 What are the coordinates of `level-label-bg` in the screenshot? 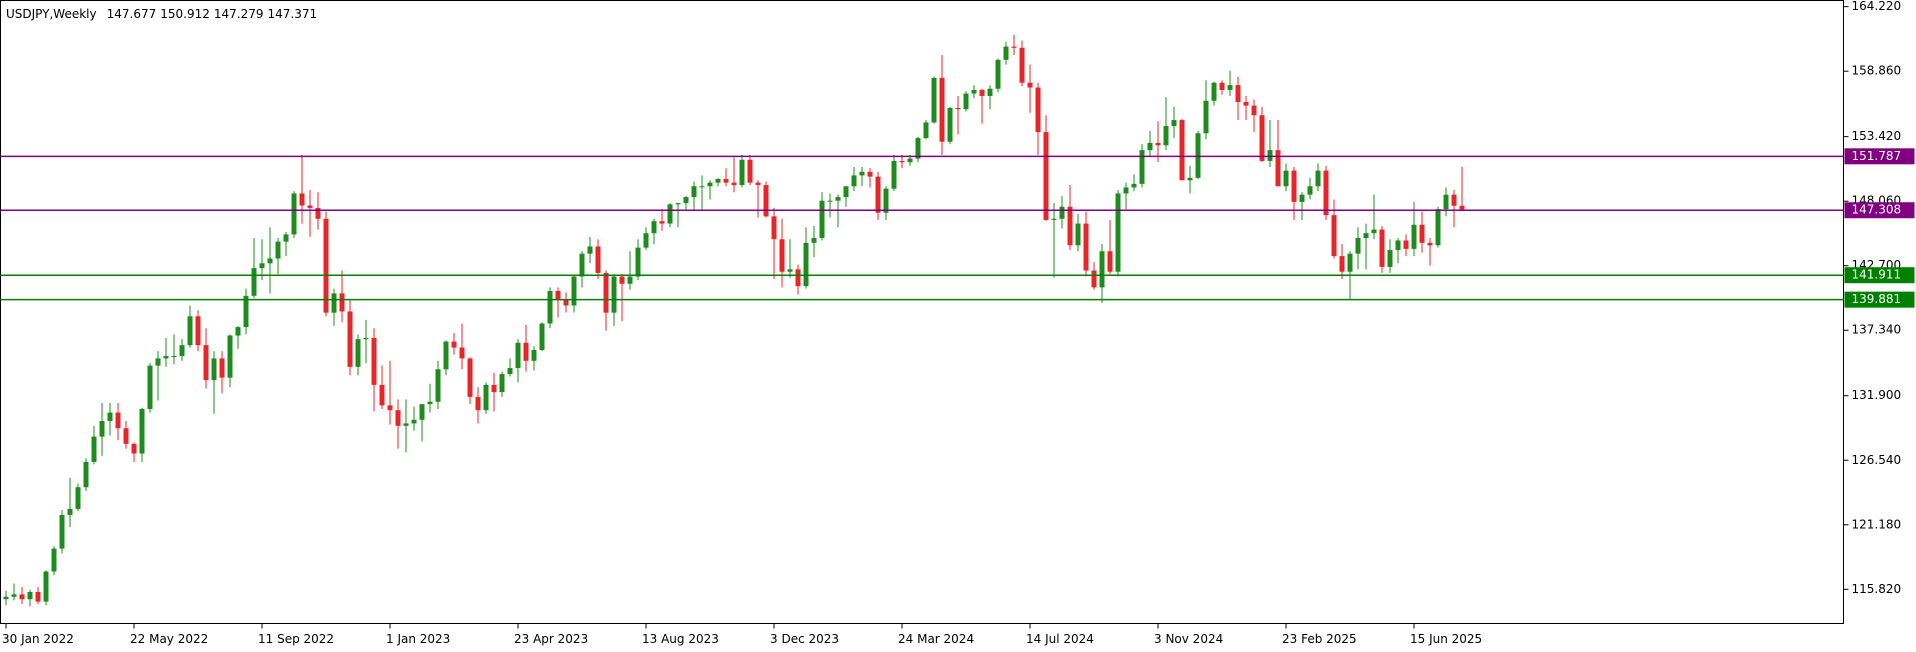 It's located at (1879, 299).